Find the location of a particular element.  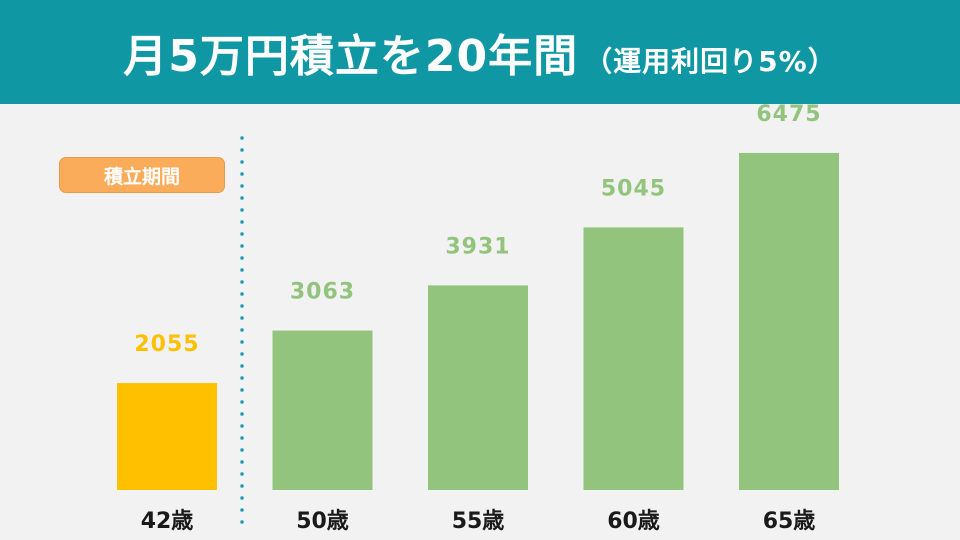

data-label-0: 2055 is located at coordinates (166, 344).